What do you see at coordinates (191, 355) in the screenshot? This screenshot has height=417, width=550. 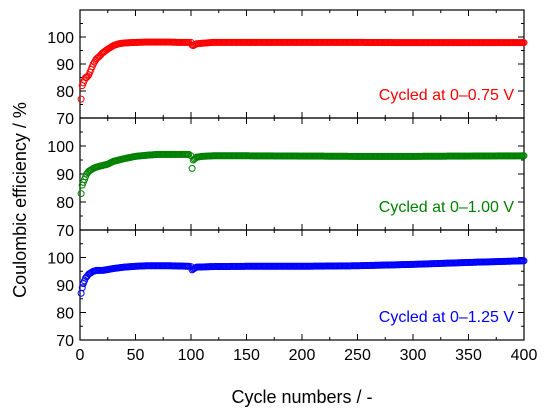 I see `x-tick-label: 100` at bounding box center [191, 355].